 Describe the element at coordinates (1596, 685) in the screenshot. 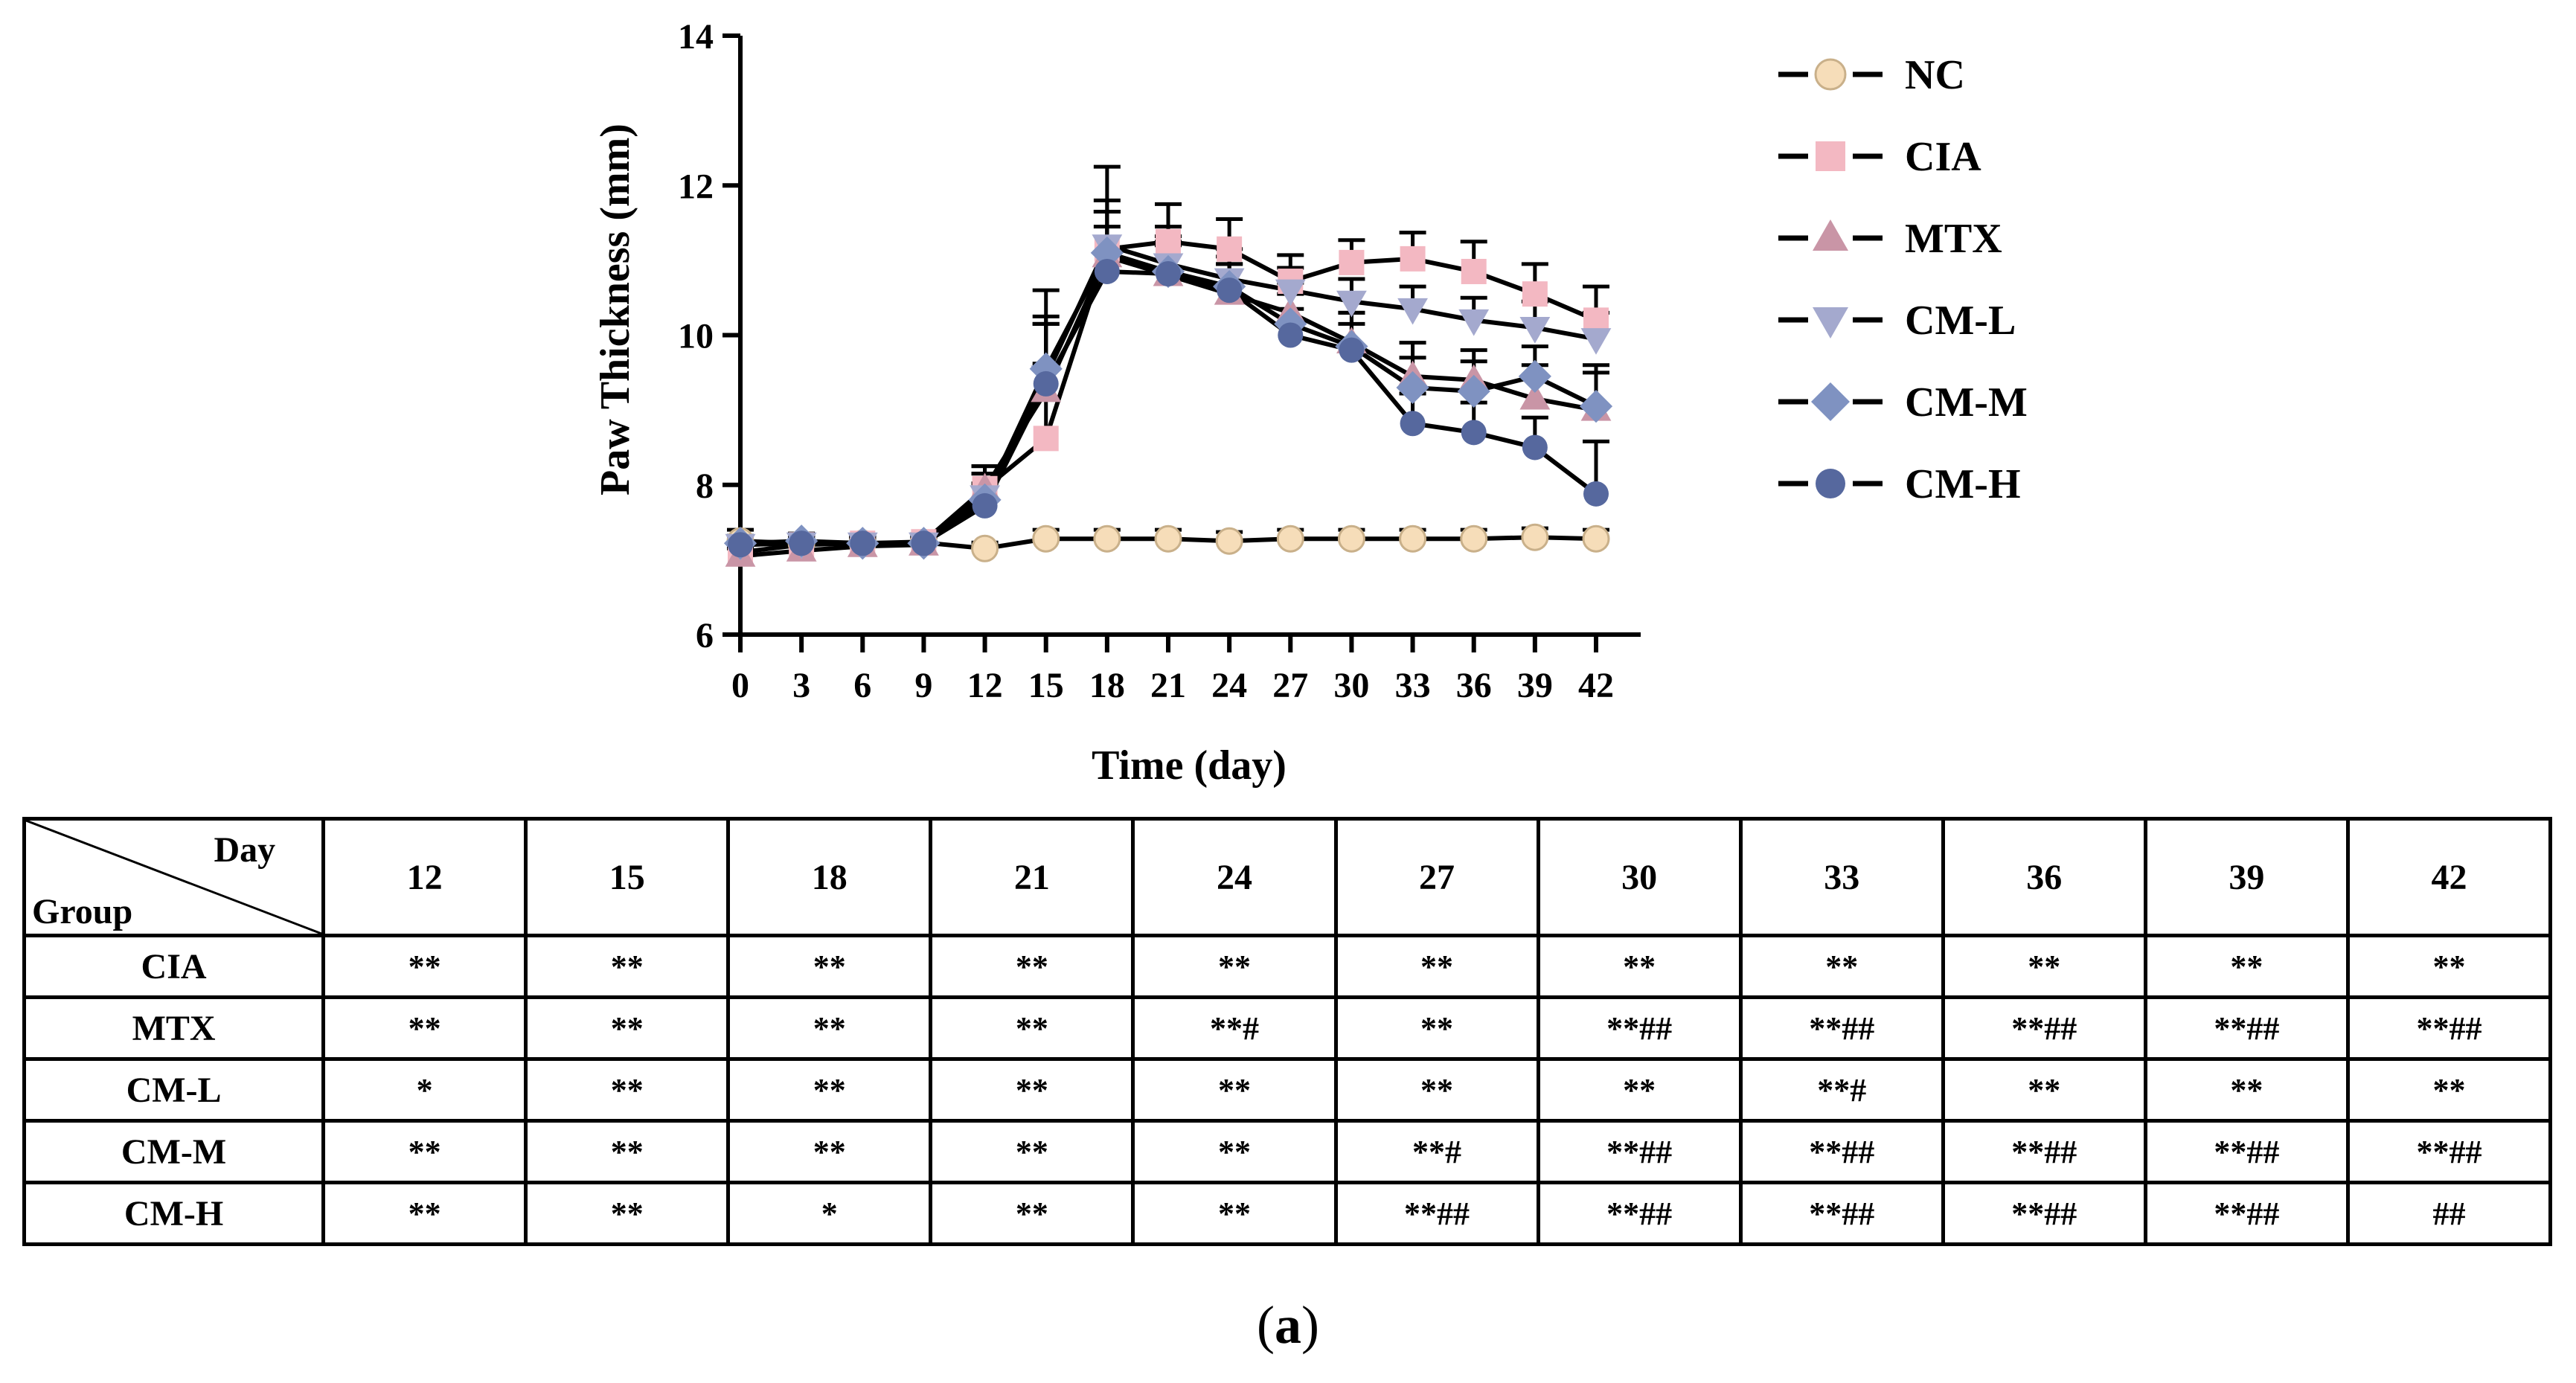

I see `x-tick-label: 42` at that location.